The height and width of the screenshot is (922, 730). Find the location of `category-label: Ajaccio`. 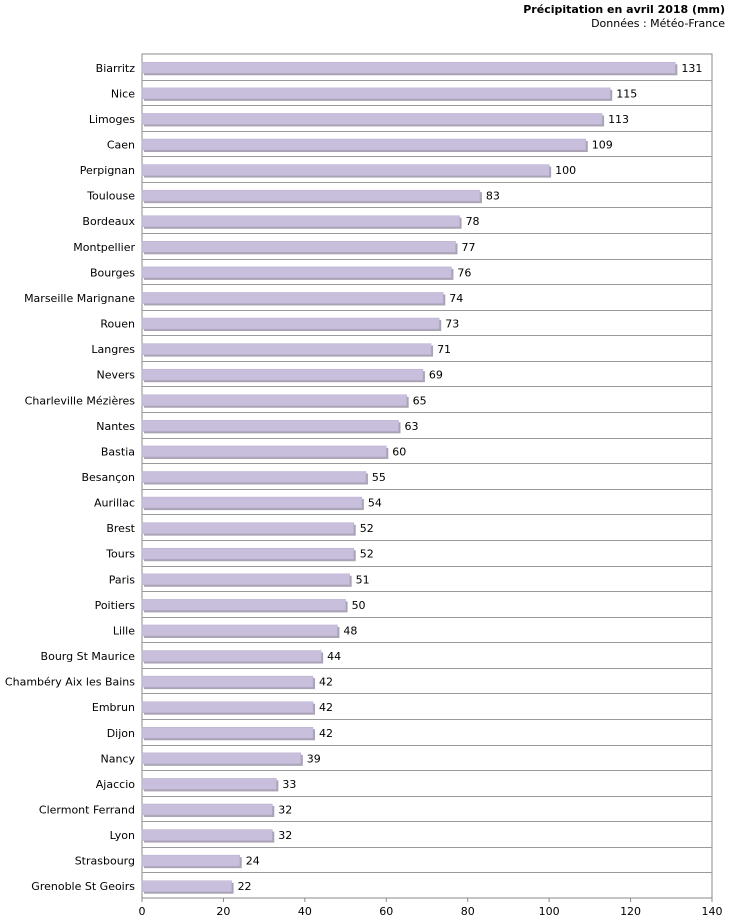

category-label: Ajaccio is located at coordinates (115, 784).